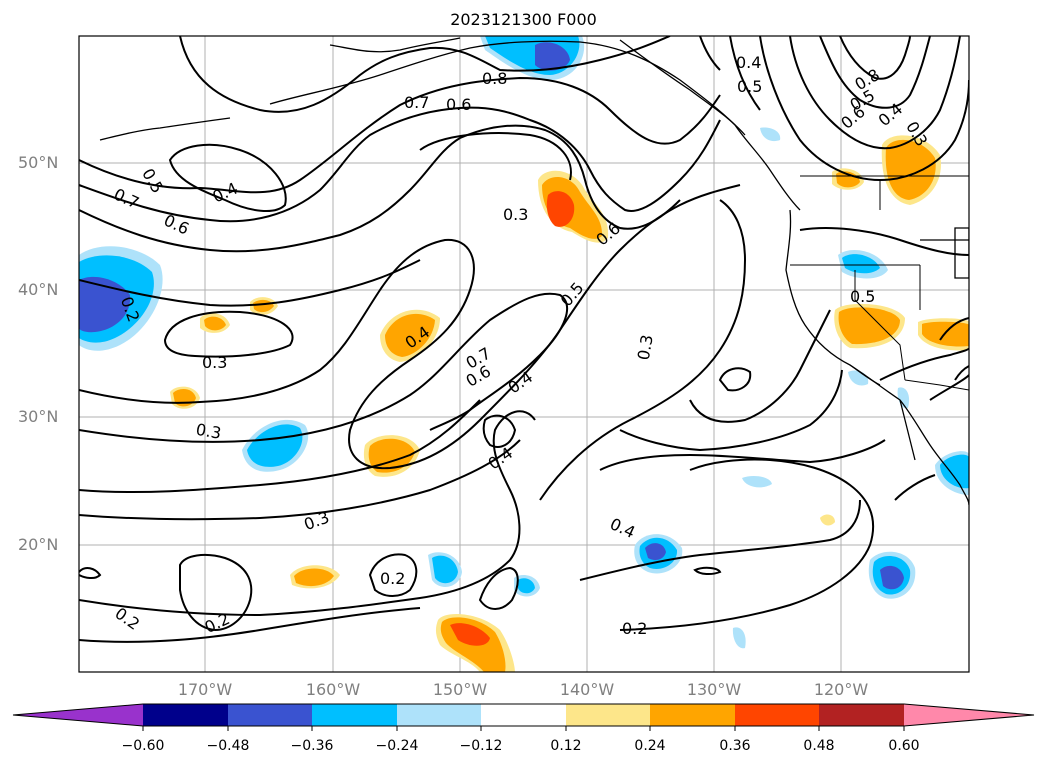  Describe the element at coordinates (481, 746) in the screenshot. I see `colorbar-tick-label: −0.12` at that location.